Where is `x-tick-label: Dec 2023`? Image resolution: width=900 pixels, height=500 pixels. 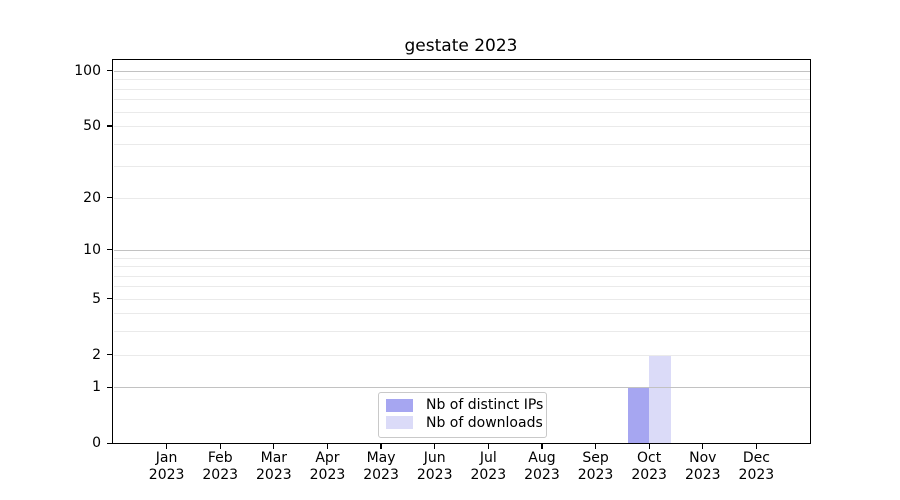 x-tick-label: Dec 2023 is located at coordinates (756, 466).